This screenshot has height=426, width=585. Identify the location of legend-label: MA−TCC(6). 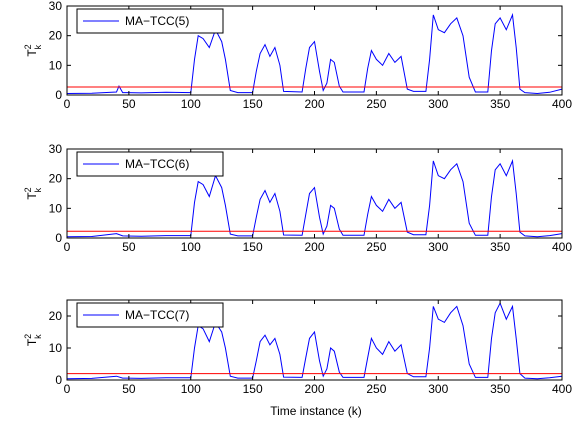
(157, 164).